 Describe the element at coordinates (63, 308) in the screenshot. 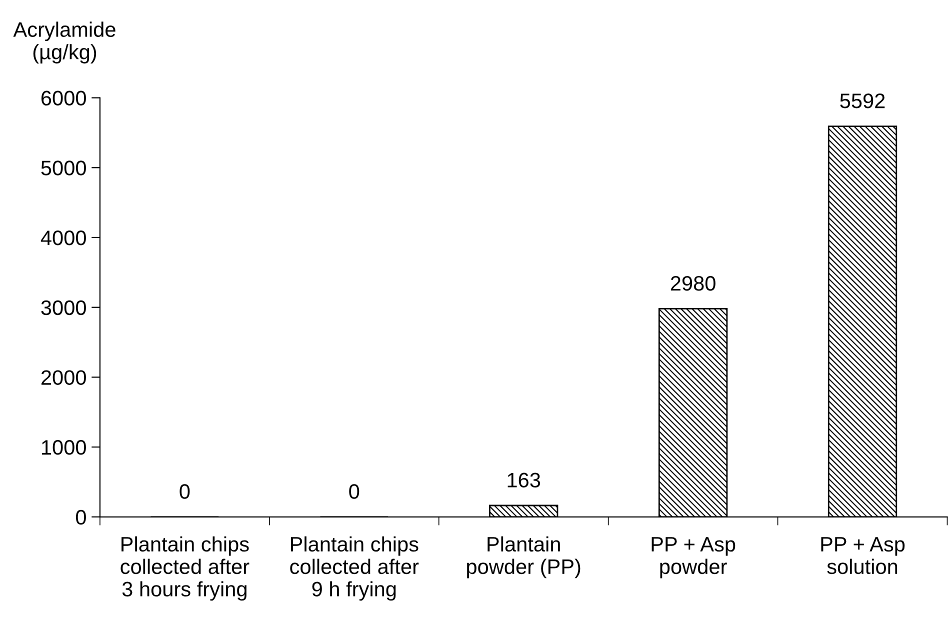

I see `y-tick-label: 3000` at that location.